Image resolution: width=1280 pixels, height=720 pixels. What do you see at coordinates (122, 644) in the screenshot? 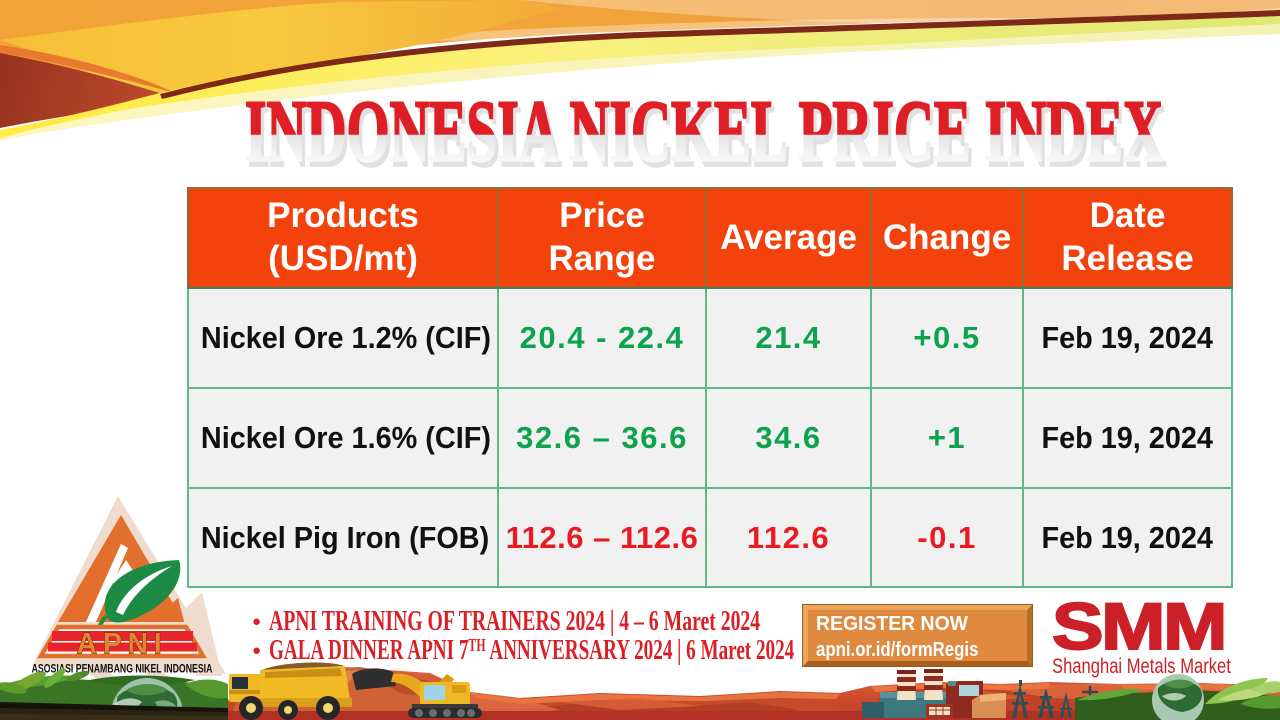
I see `svg-text: APNI` at bounding box center [122, 644].